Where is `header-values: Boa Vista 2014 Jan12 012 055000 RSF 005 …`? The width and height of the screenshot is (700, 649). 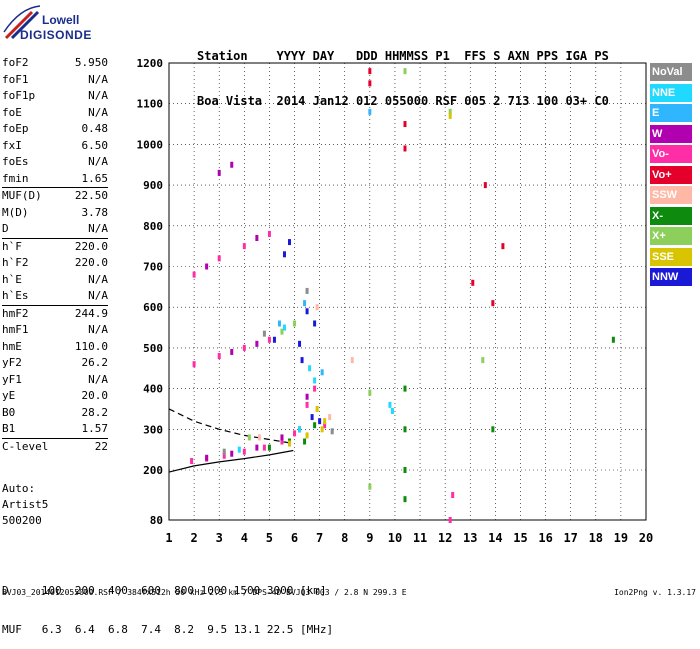
header-values: Boa Vista 2014 Jan12 012 055000 RSF 005 … is located at coordinates (403, 101).